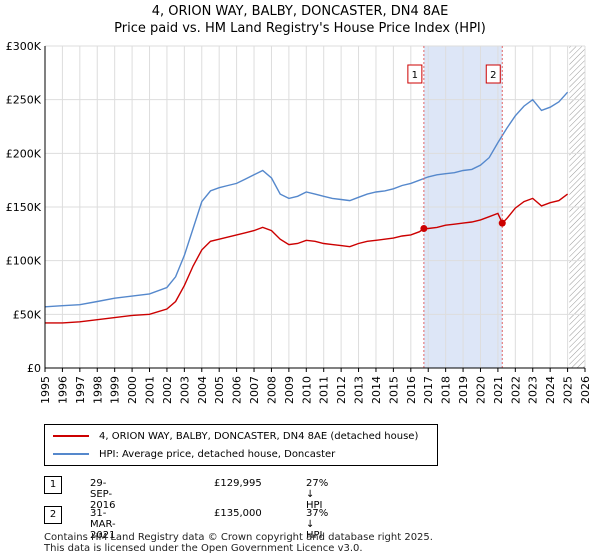 The image size is (600, 560). What do you see at coordinates (71, 436) in the screenshot?
I see `legend-swatch-price` at bounding box center [71, 436].